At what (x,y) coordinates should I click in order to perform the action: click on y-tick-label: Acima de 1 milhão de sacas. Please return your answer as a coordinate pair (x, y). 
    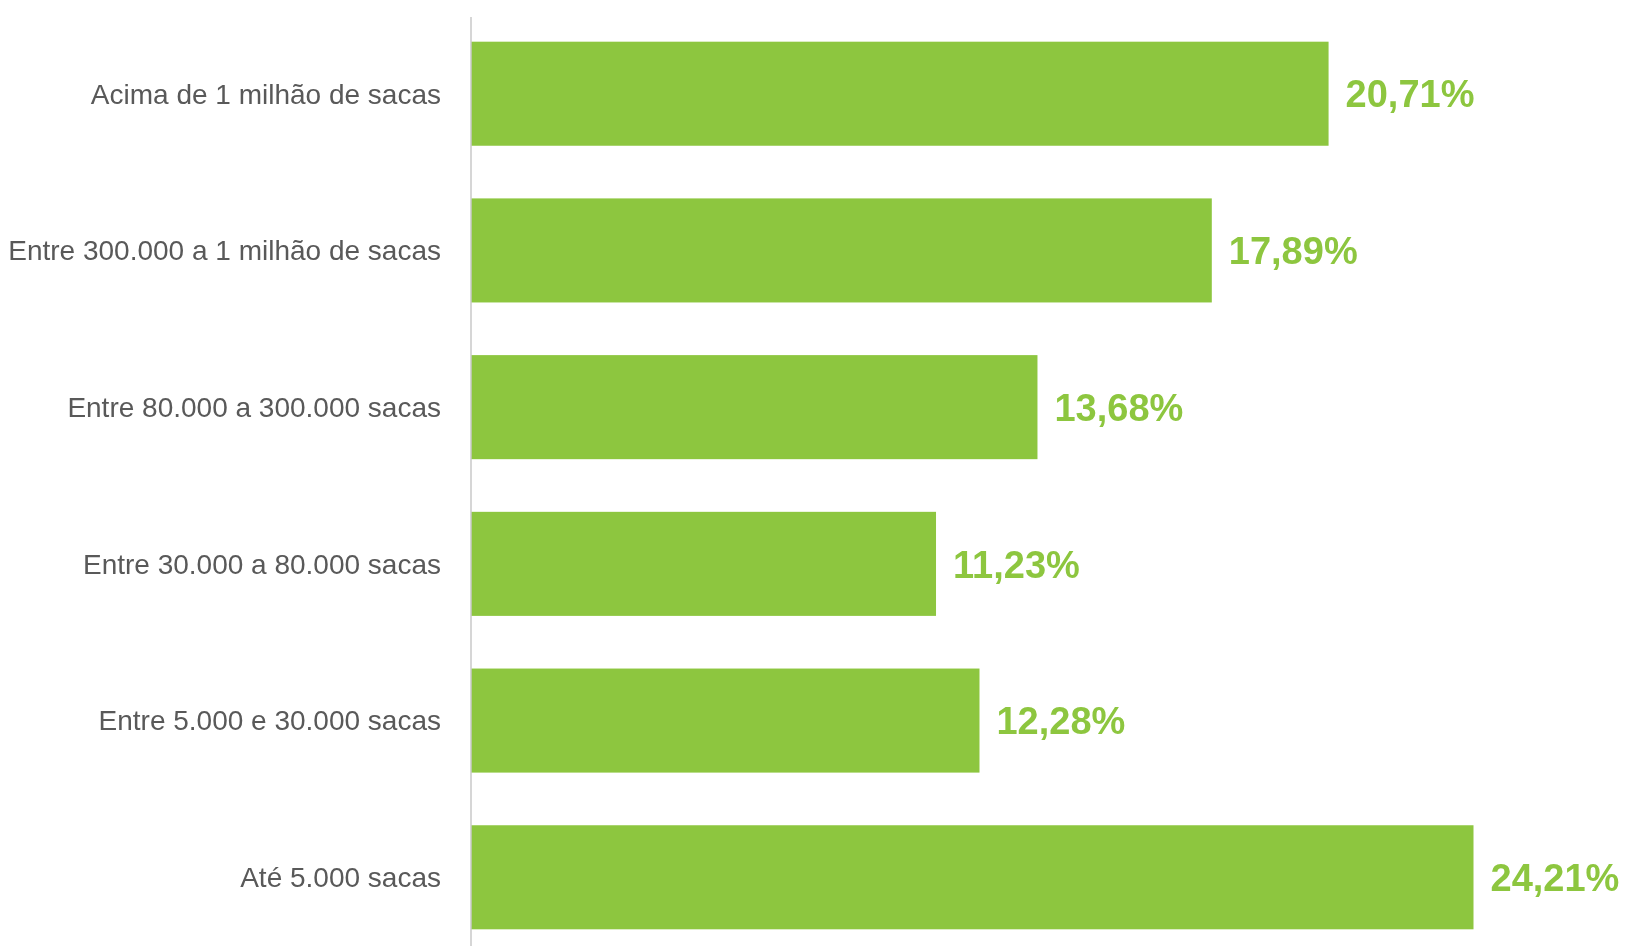
    Looking at the image, I should click on (265, 94).